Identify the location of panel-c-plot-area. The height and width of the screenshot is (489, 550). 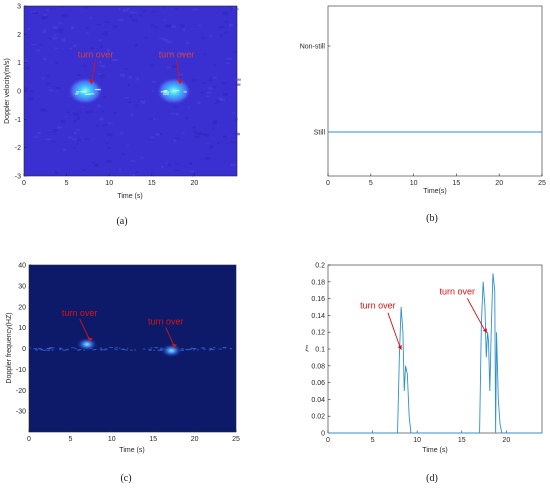
(132, 348).